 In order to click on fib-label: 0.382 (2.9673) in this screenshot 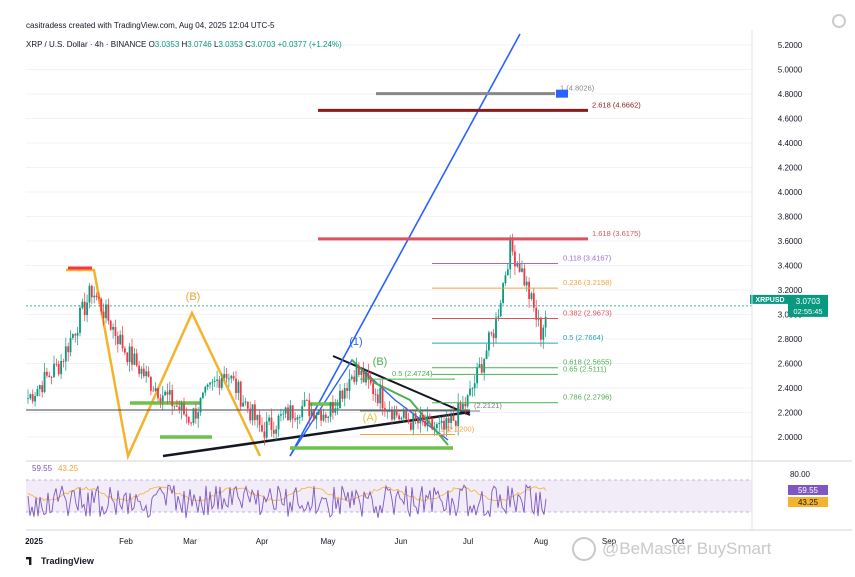, I will do `click(587, 313)`.